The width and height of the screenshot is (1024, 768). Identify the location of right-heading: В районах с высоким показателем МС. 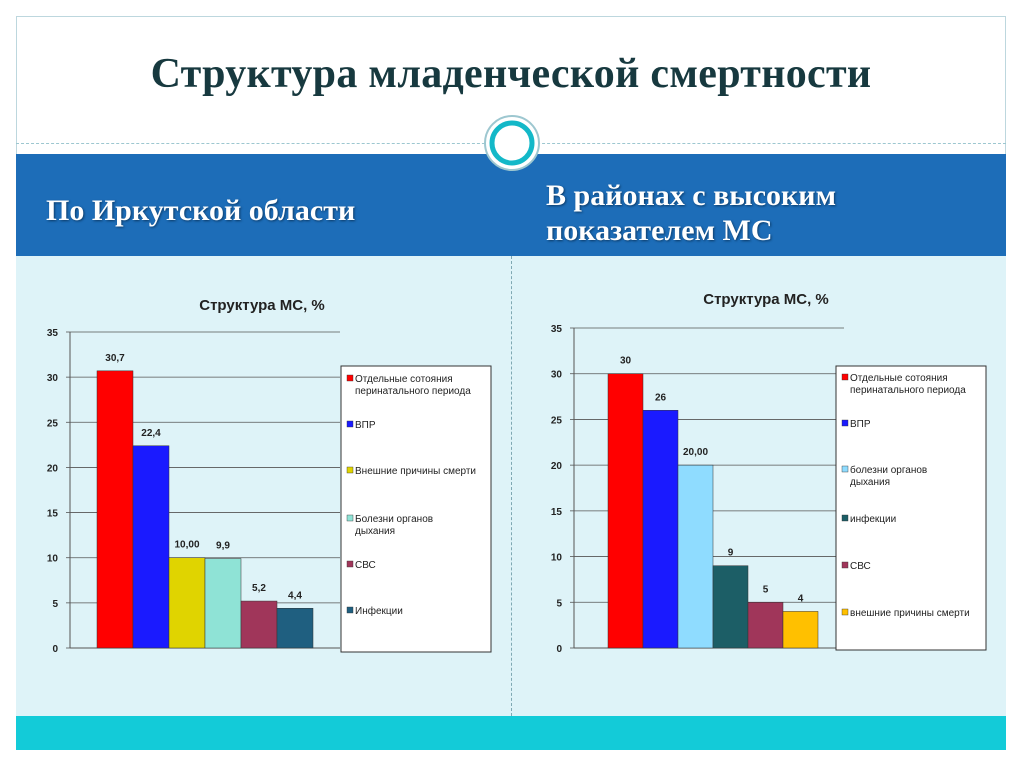
(691, 213).